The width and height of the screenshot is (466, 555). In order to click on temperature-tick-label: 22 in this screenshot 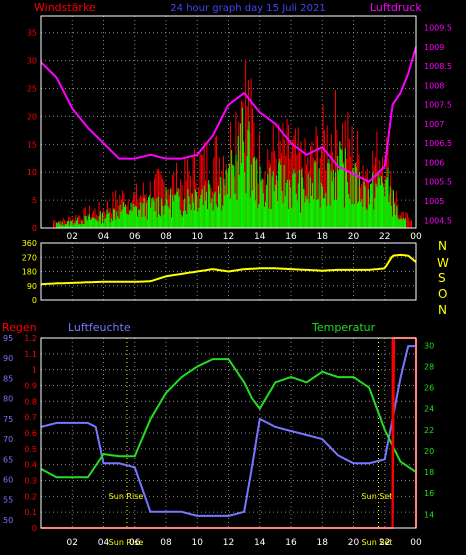, I will do `click(429, 430)`.